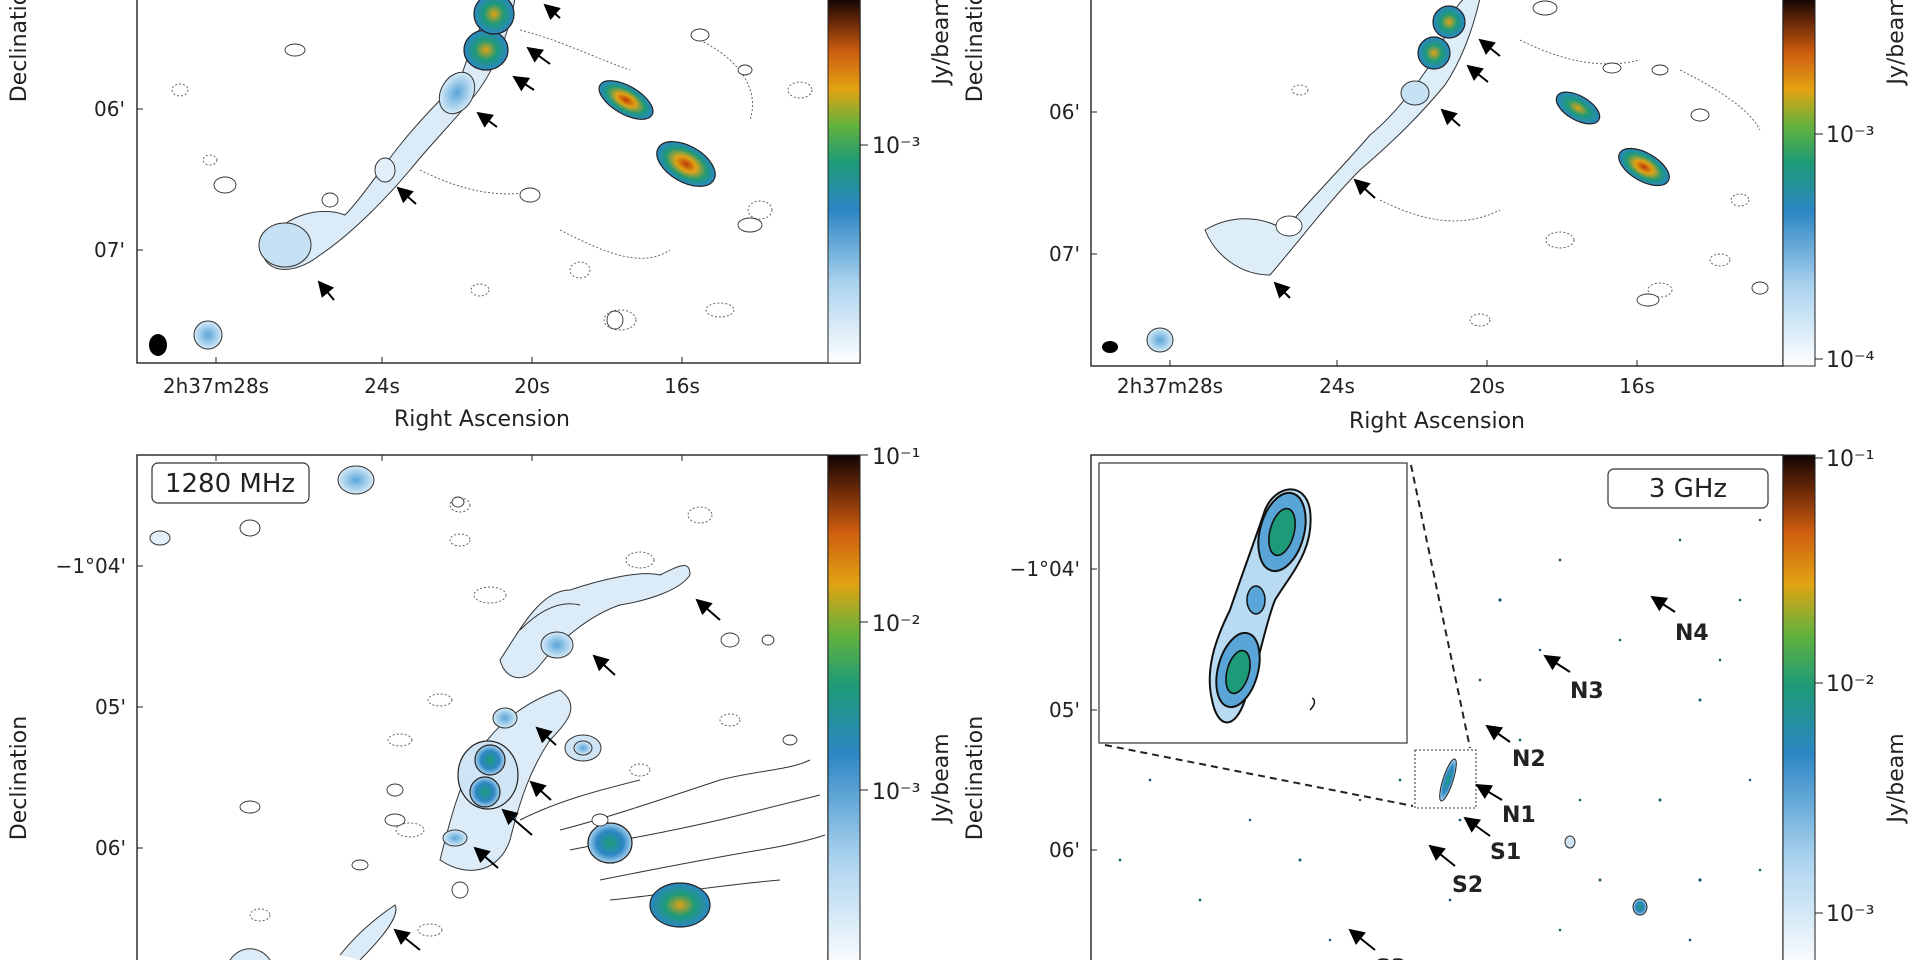 This screenshot has height=960, width=1920. What do you see at coordinates (896, 457) in the screenshot?
I see `colorbar-tick-label: 10⁻¹` at bounding box center [896, 457].